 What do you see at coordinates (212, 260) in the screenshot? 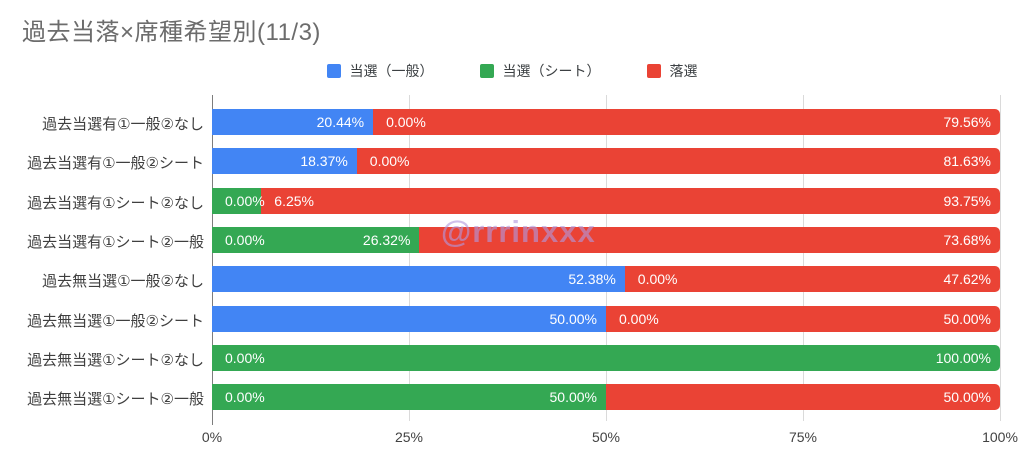
I see `y-axis-line` at bounding box center [212, 260].